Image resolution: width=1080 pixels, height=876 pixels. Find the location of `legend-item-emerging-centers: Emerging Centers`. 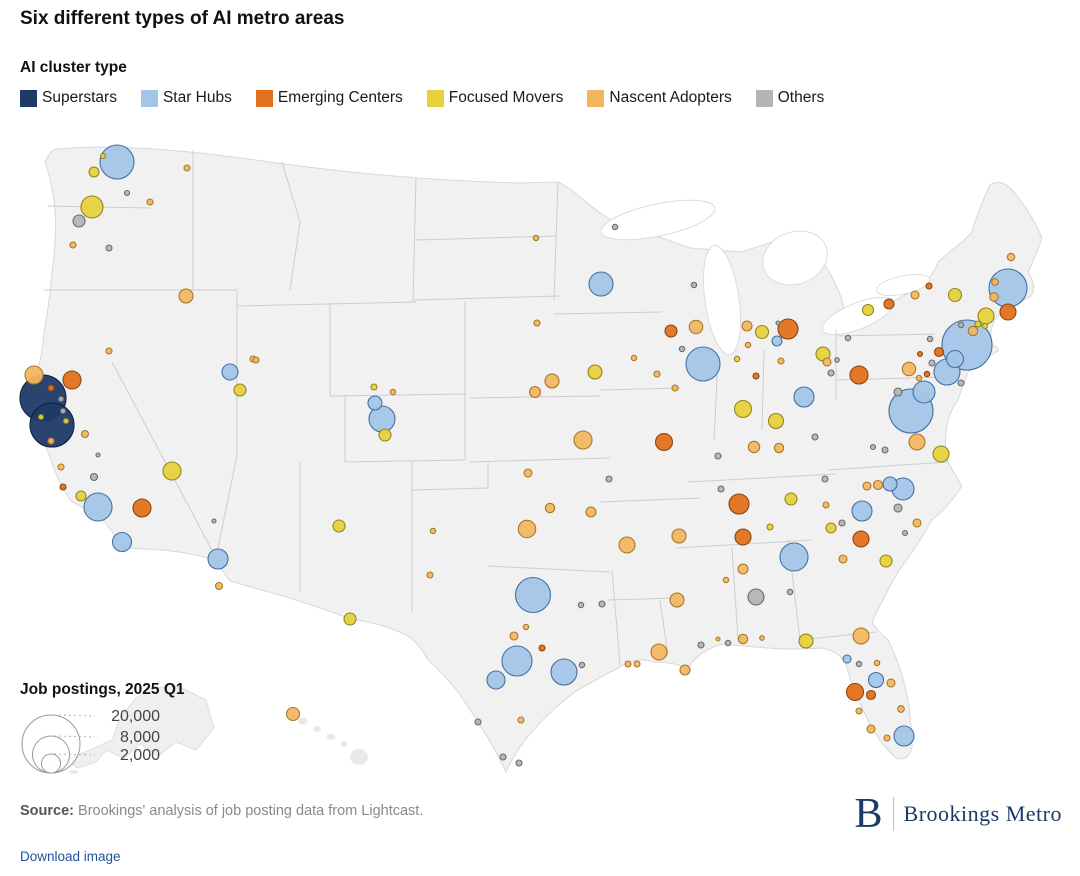

legend-item-emerging-centers: Emerging Centers is located at coordinates (329, 98).